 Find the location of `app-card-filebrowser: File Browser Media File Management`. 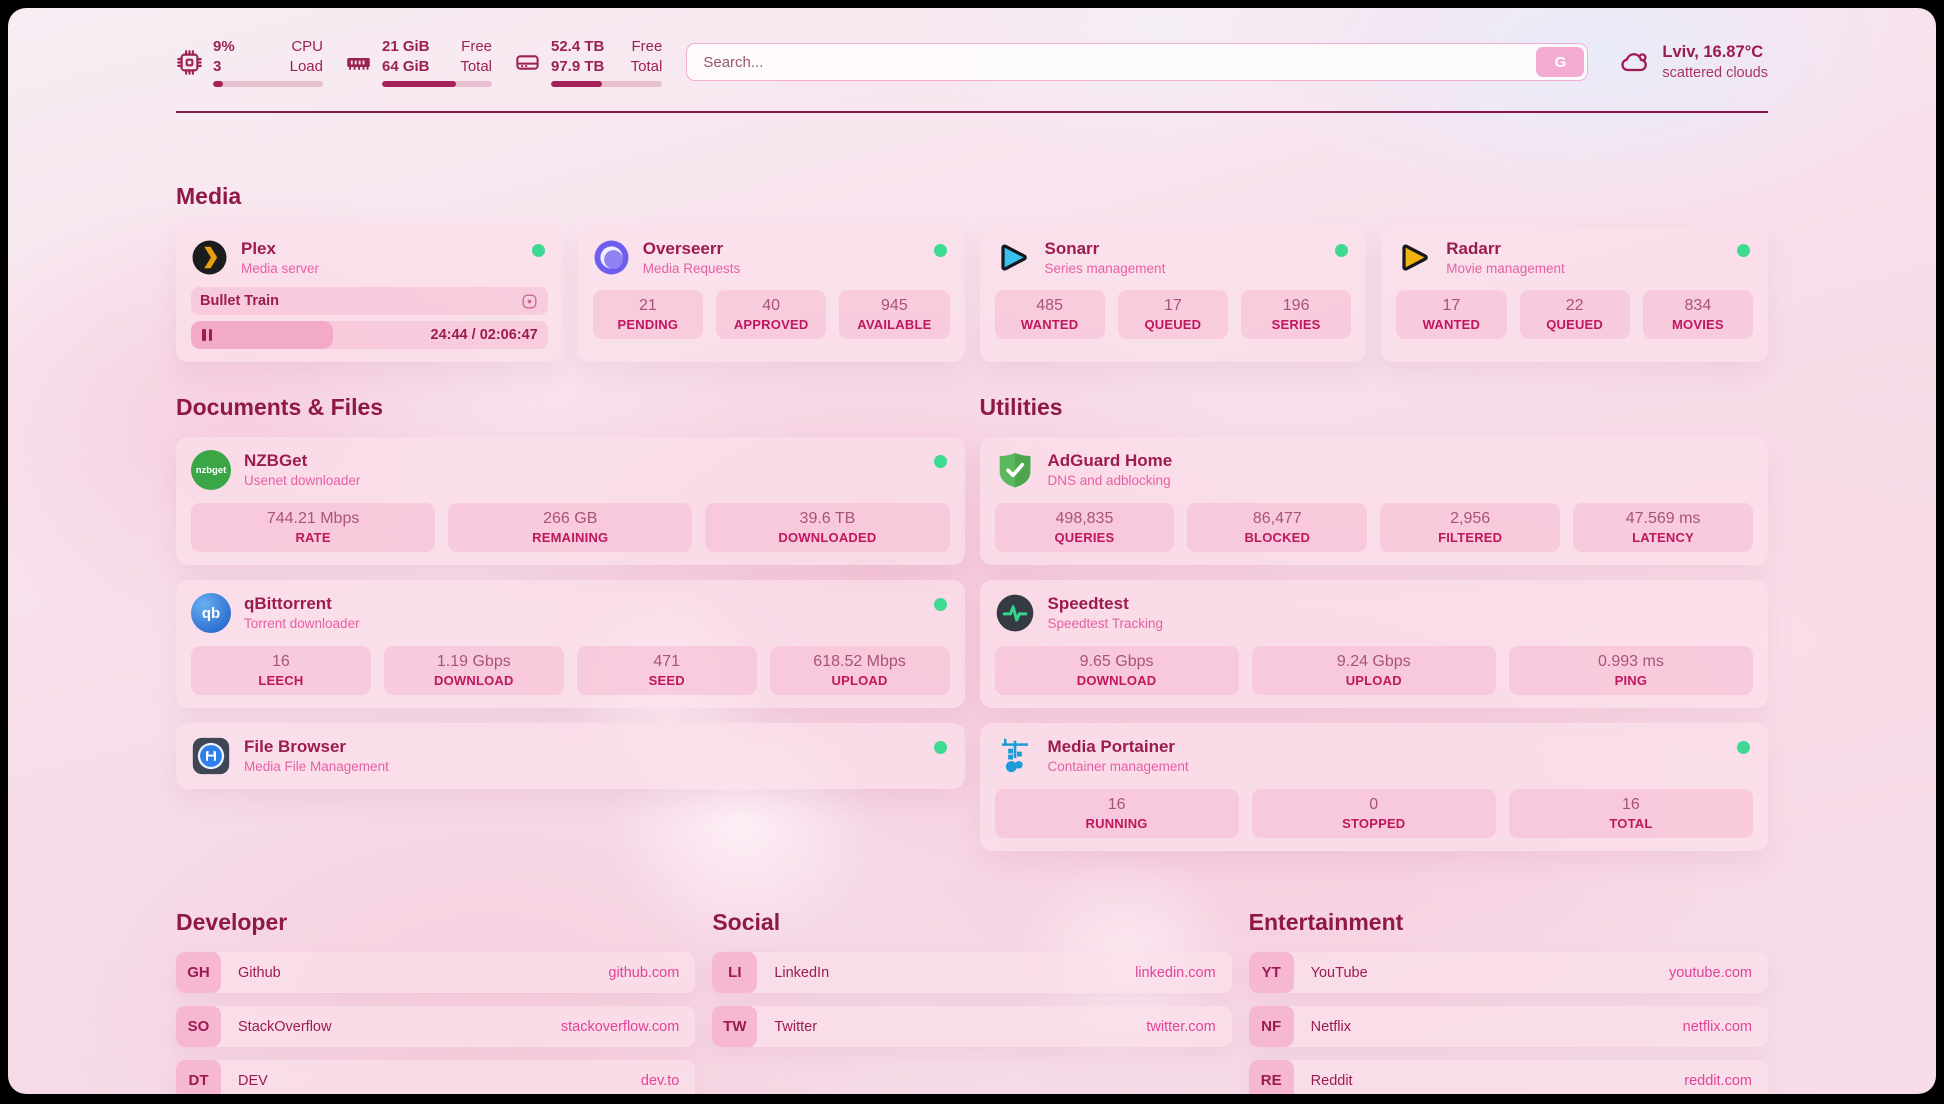

app-card-filebrowser: File Browser Media File Management is located at coordinates (570, 756).